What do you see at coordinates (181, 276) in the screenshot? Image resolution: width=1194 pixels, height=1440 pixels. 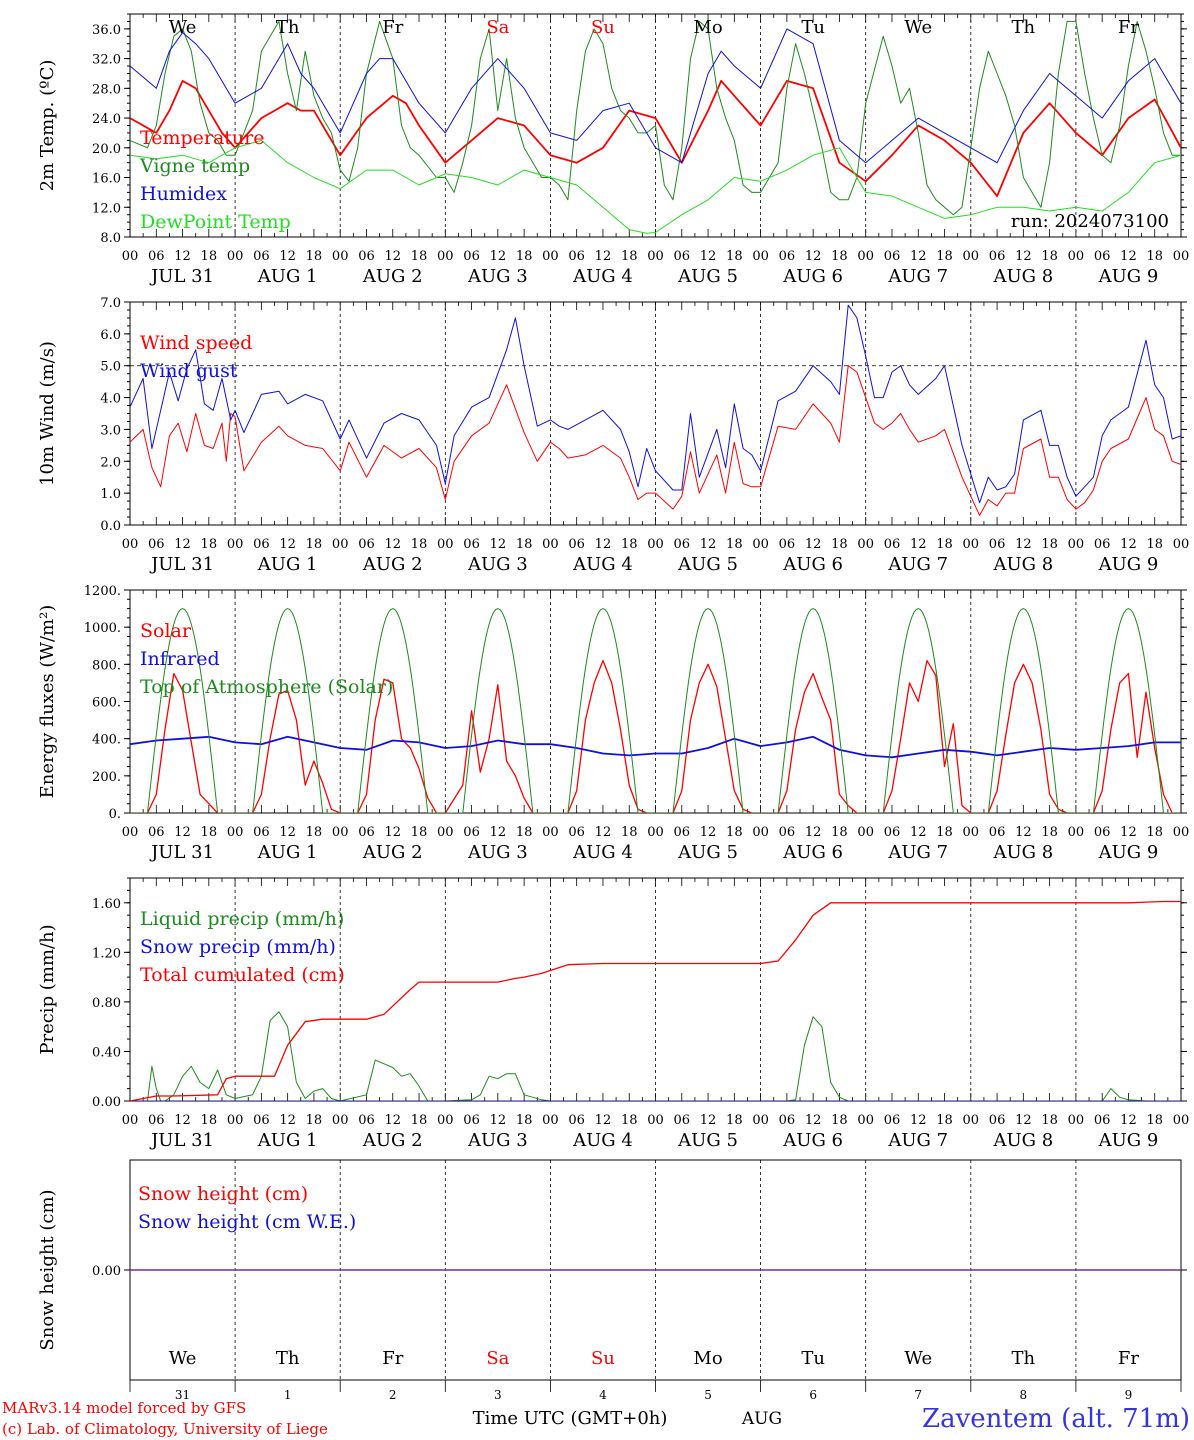 I see `date-label: JUL 31` at bounding box center [181, 276].